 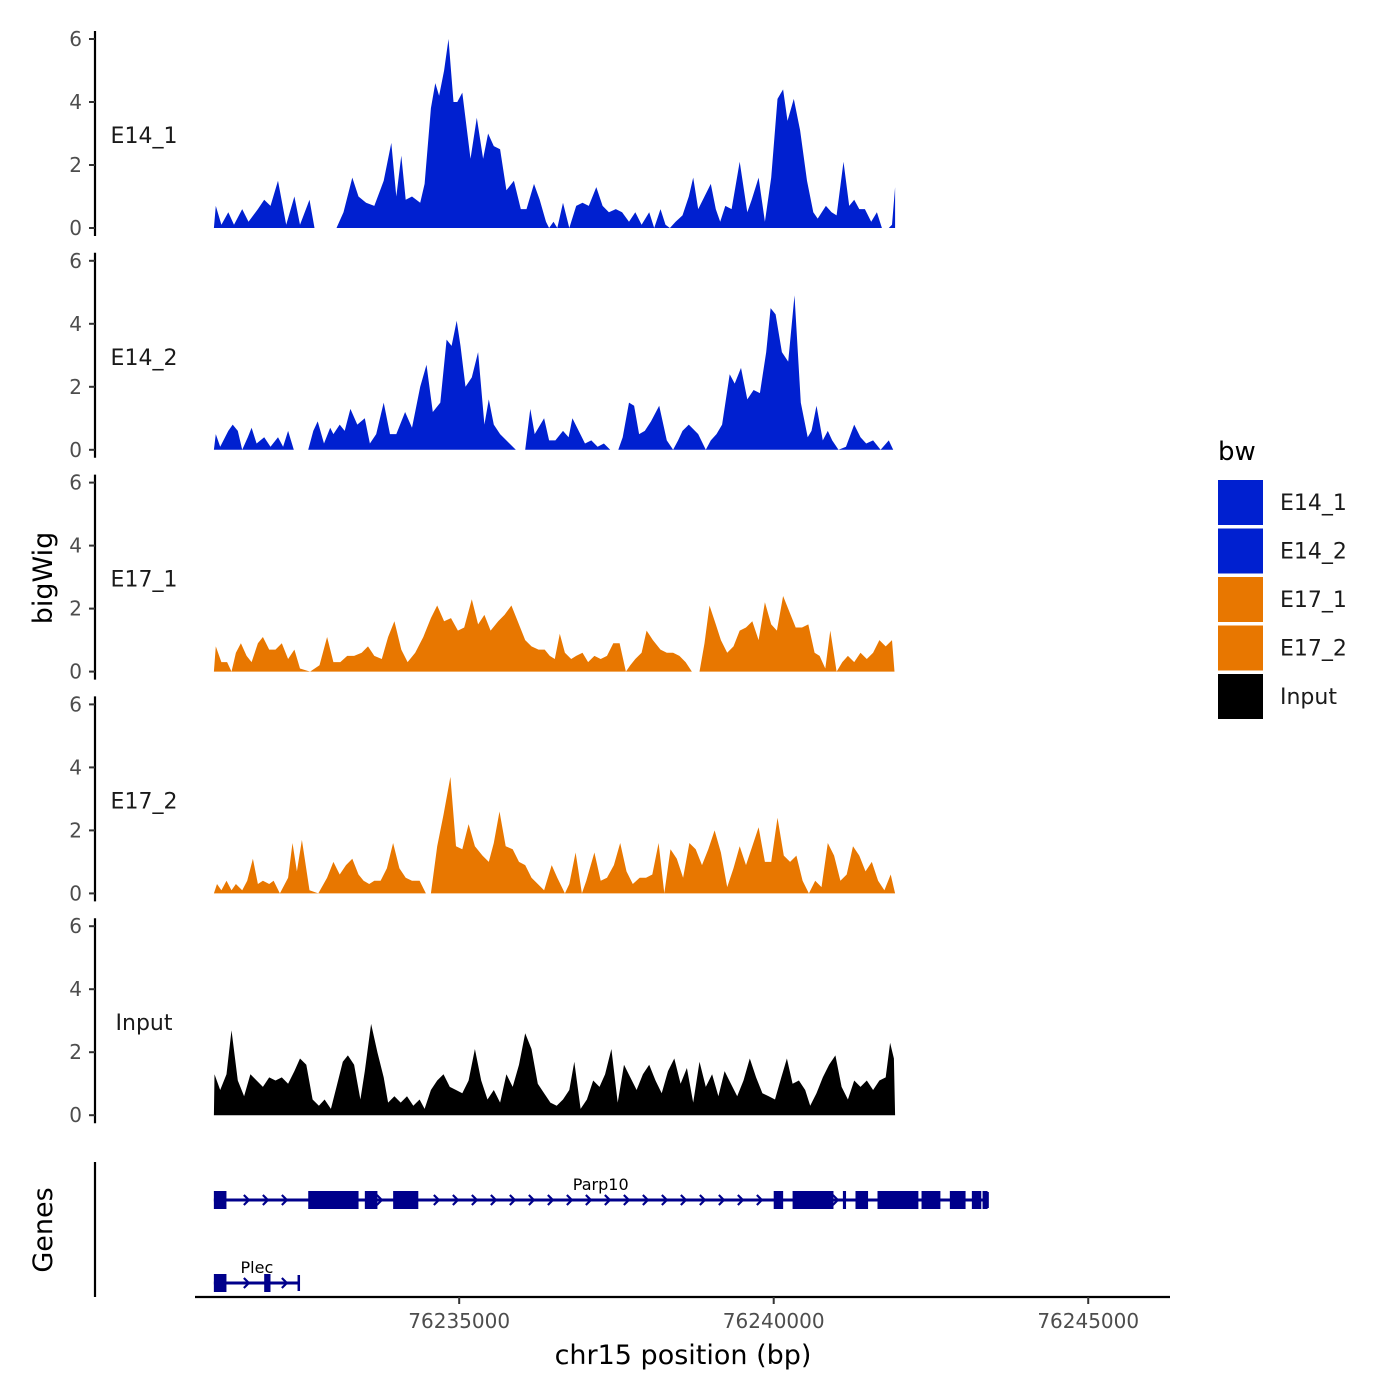 What do you see at coordinates (774, 1321) in the screenshot?
I see `x-tick-label: 76240000` at bounding box center [774, 1321].